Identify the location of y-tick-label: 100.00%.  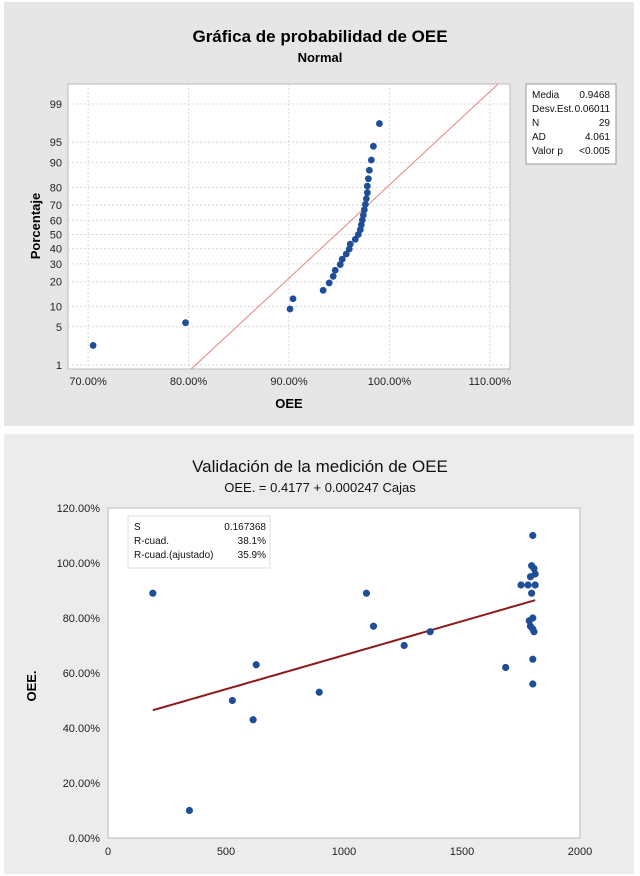
(79, 564).